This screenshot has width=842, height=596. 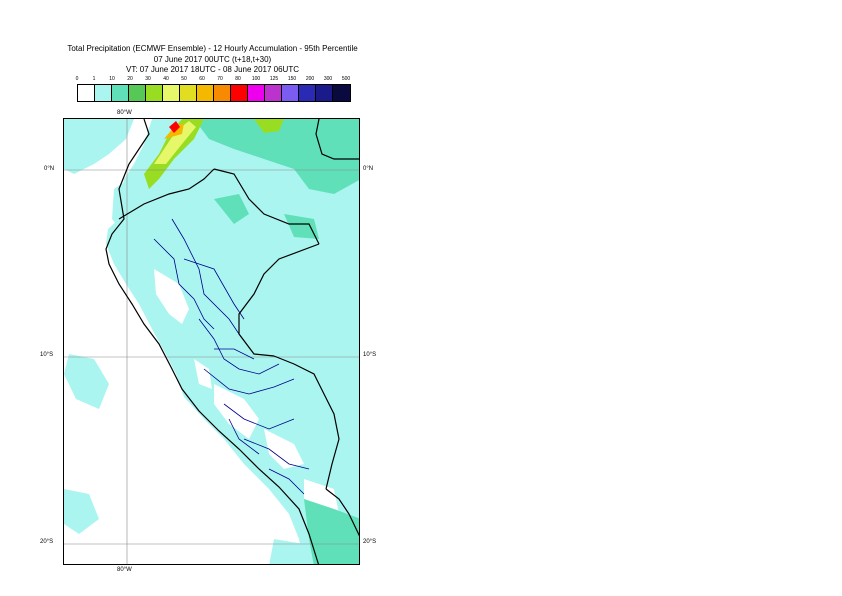 What do you see at coordinates (370, 542) in the screenshot?
I see `lat-label-right: 20°S` at bounding box center [370, 542].